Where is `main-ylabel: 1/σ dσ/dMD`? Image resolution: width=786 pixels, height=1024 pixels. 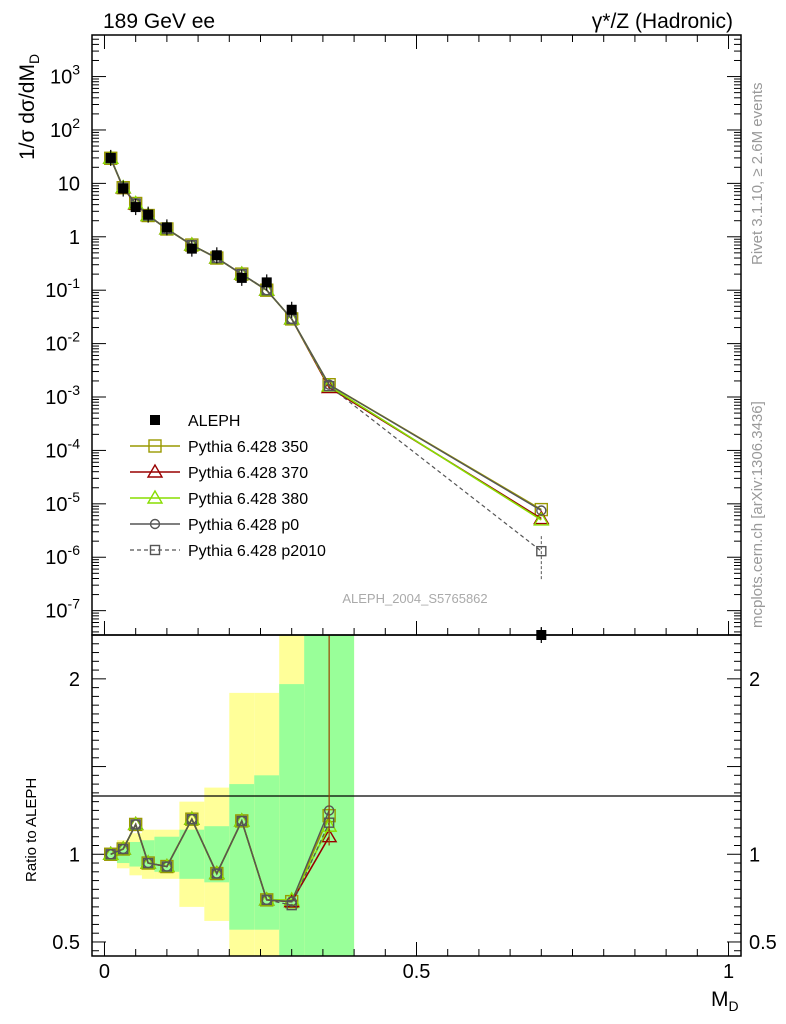
main-ylabel: 1/σ dσ/dMD is located at coordinates (29, 107).